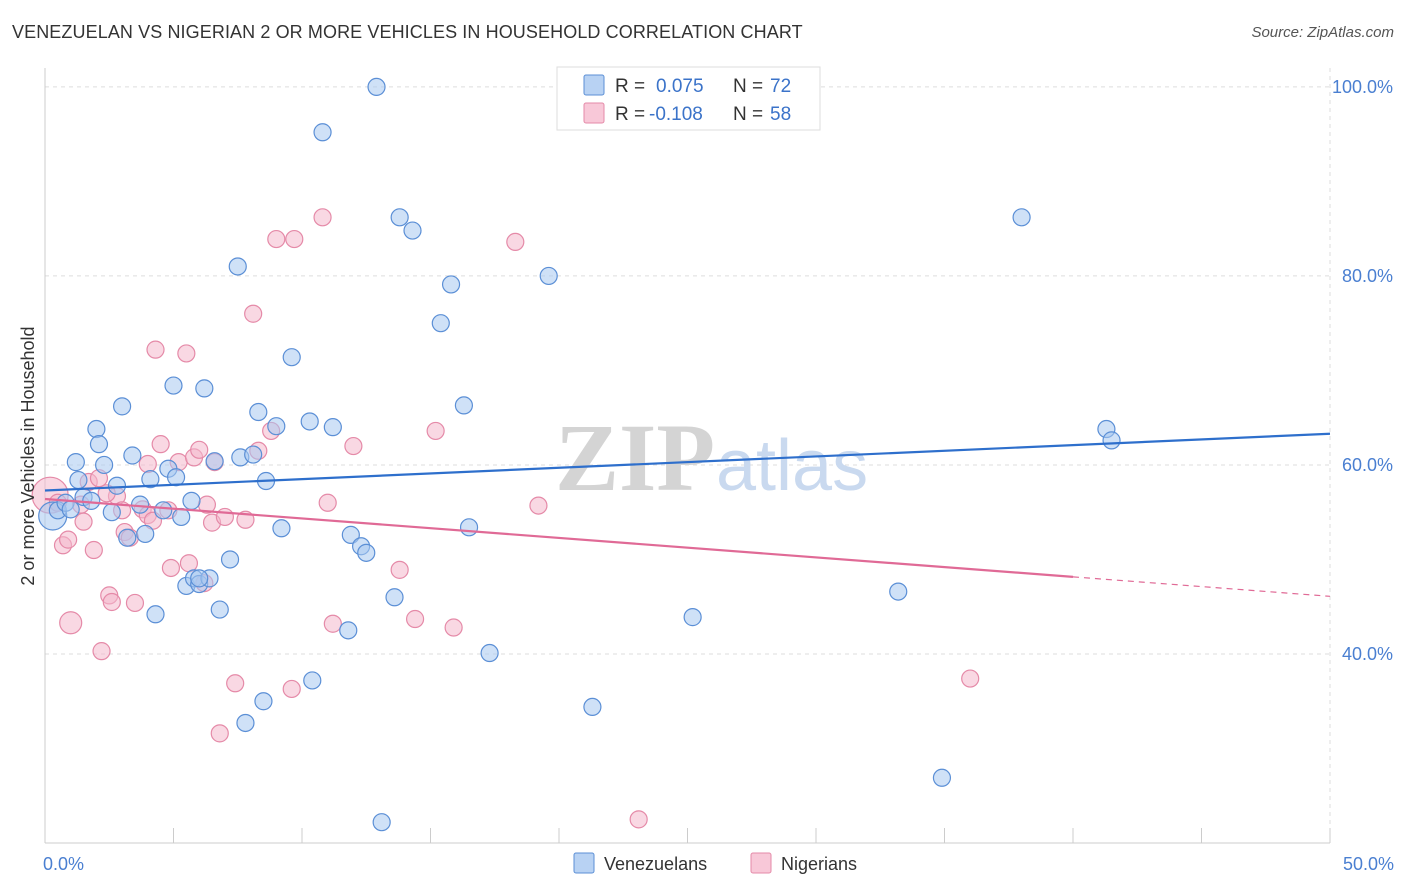  I want to click on y-tick-label-0: 40.0%, so click(1367, 654).